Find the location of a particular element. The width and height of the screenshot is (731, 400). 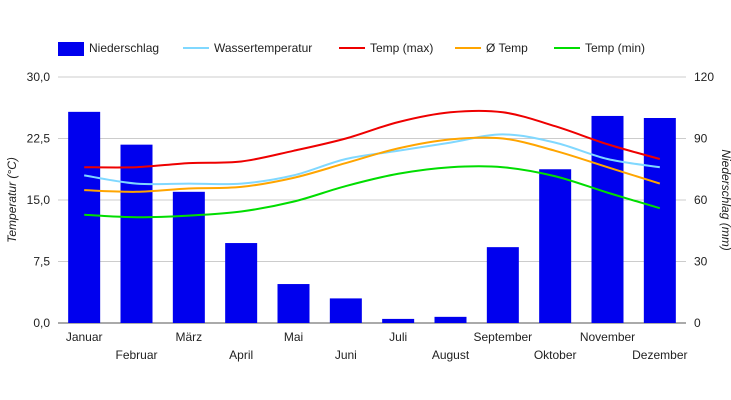

category-label: Juli is located at coordinates (398, 337).